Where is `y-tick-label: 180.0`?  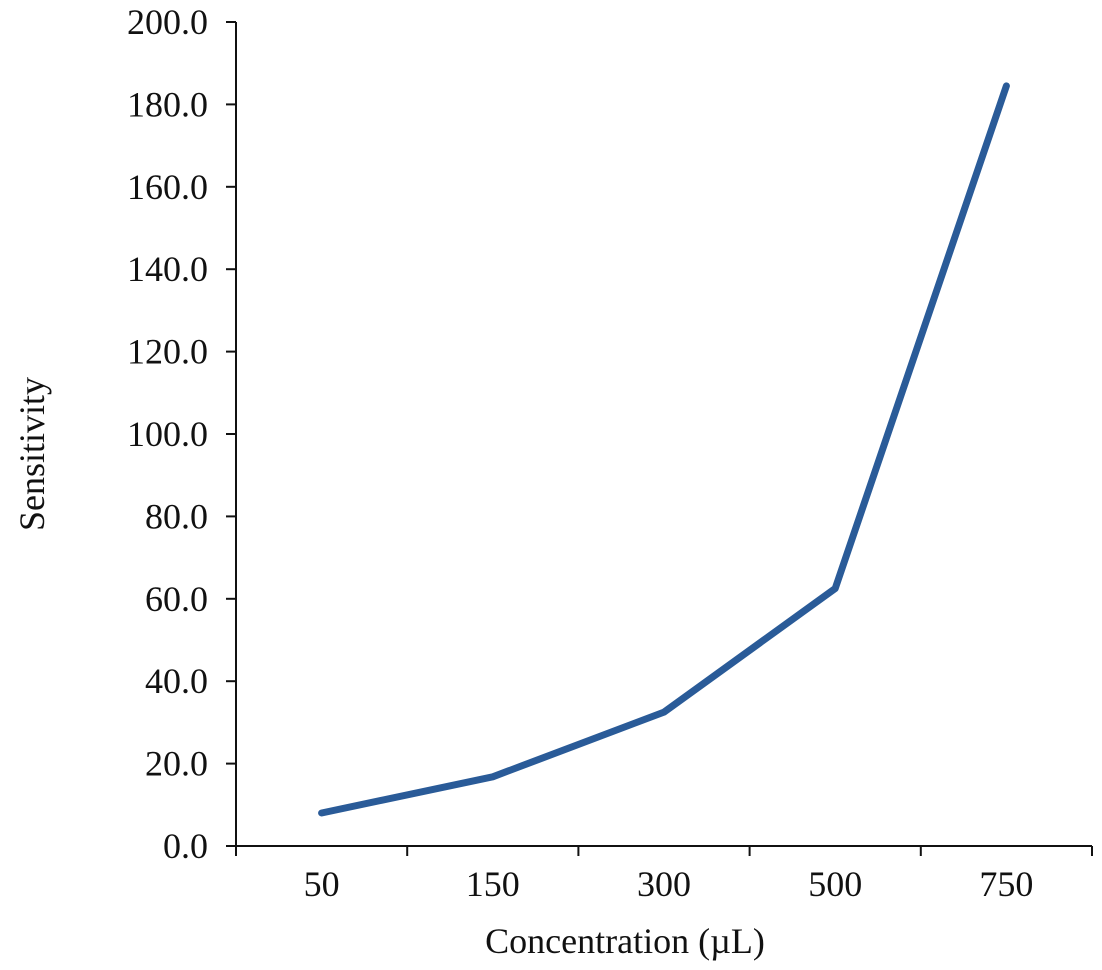
y-tick-label: 180.0 is located at coordinates (167, 104).